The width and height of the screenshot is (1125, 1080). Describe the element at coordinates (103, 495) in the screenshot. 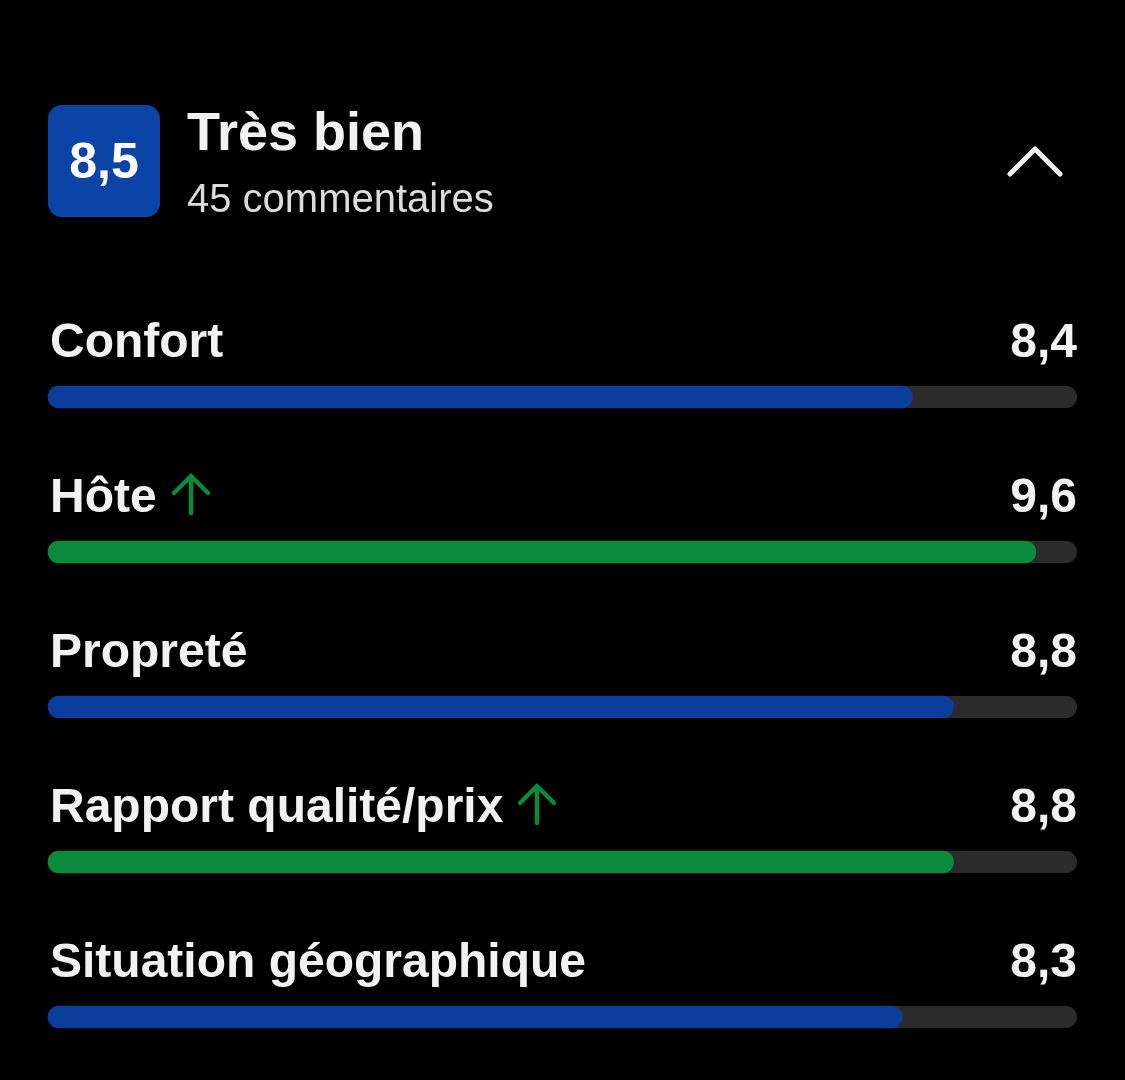

I see `y-tick-label: Hôte` at that location.